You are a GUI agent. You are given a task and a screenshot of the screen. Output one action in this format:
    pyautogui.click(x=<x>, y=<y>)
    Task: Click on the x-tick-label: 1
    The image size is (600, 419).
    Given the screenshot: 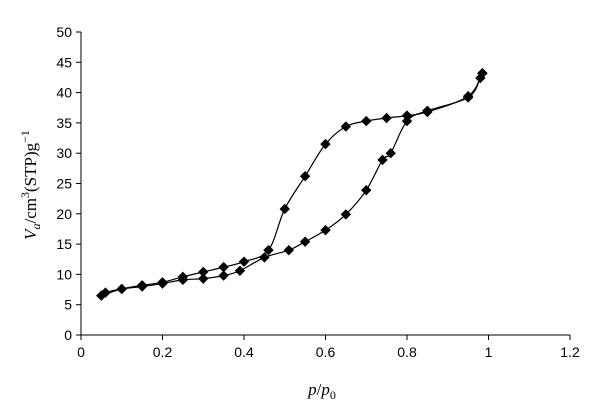 What is the action you would take?
    pyautogui.click(x=489, y=352)
    